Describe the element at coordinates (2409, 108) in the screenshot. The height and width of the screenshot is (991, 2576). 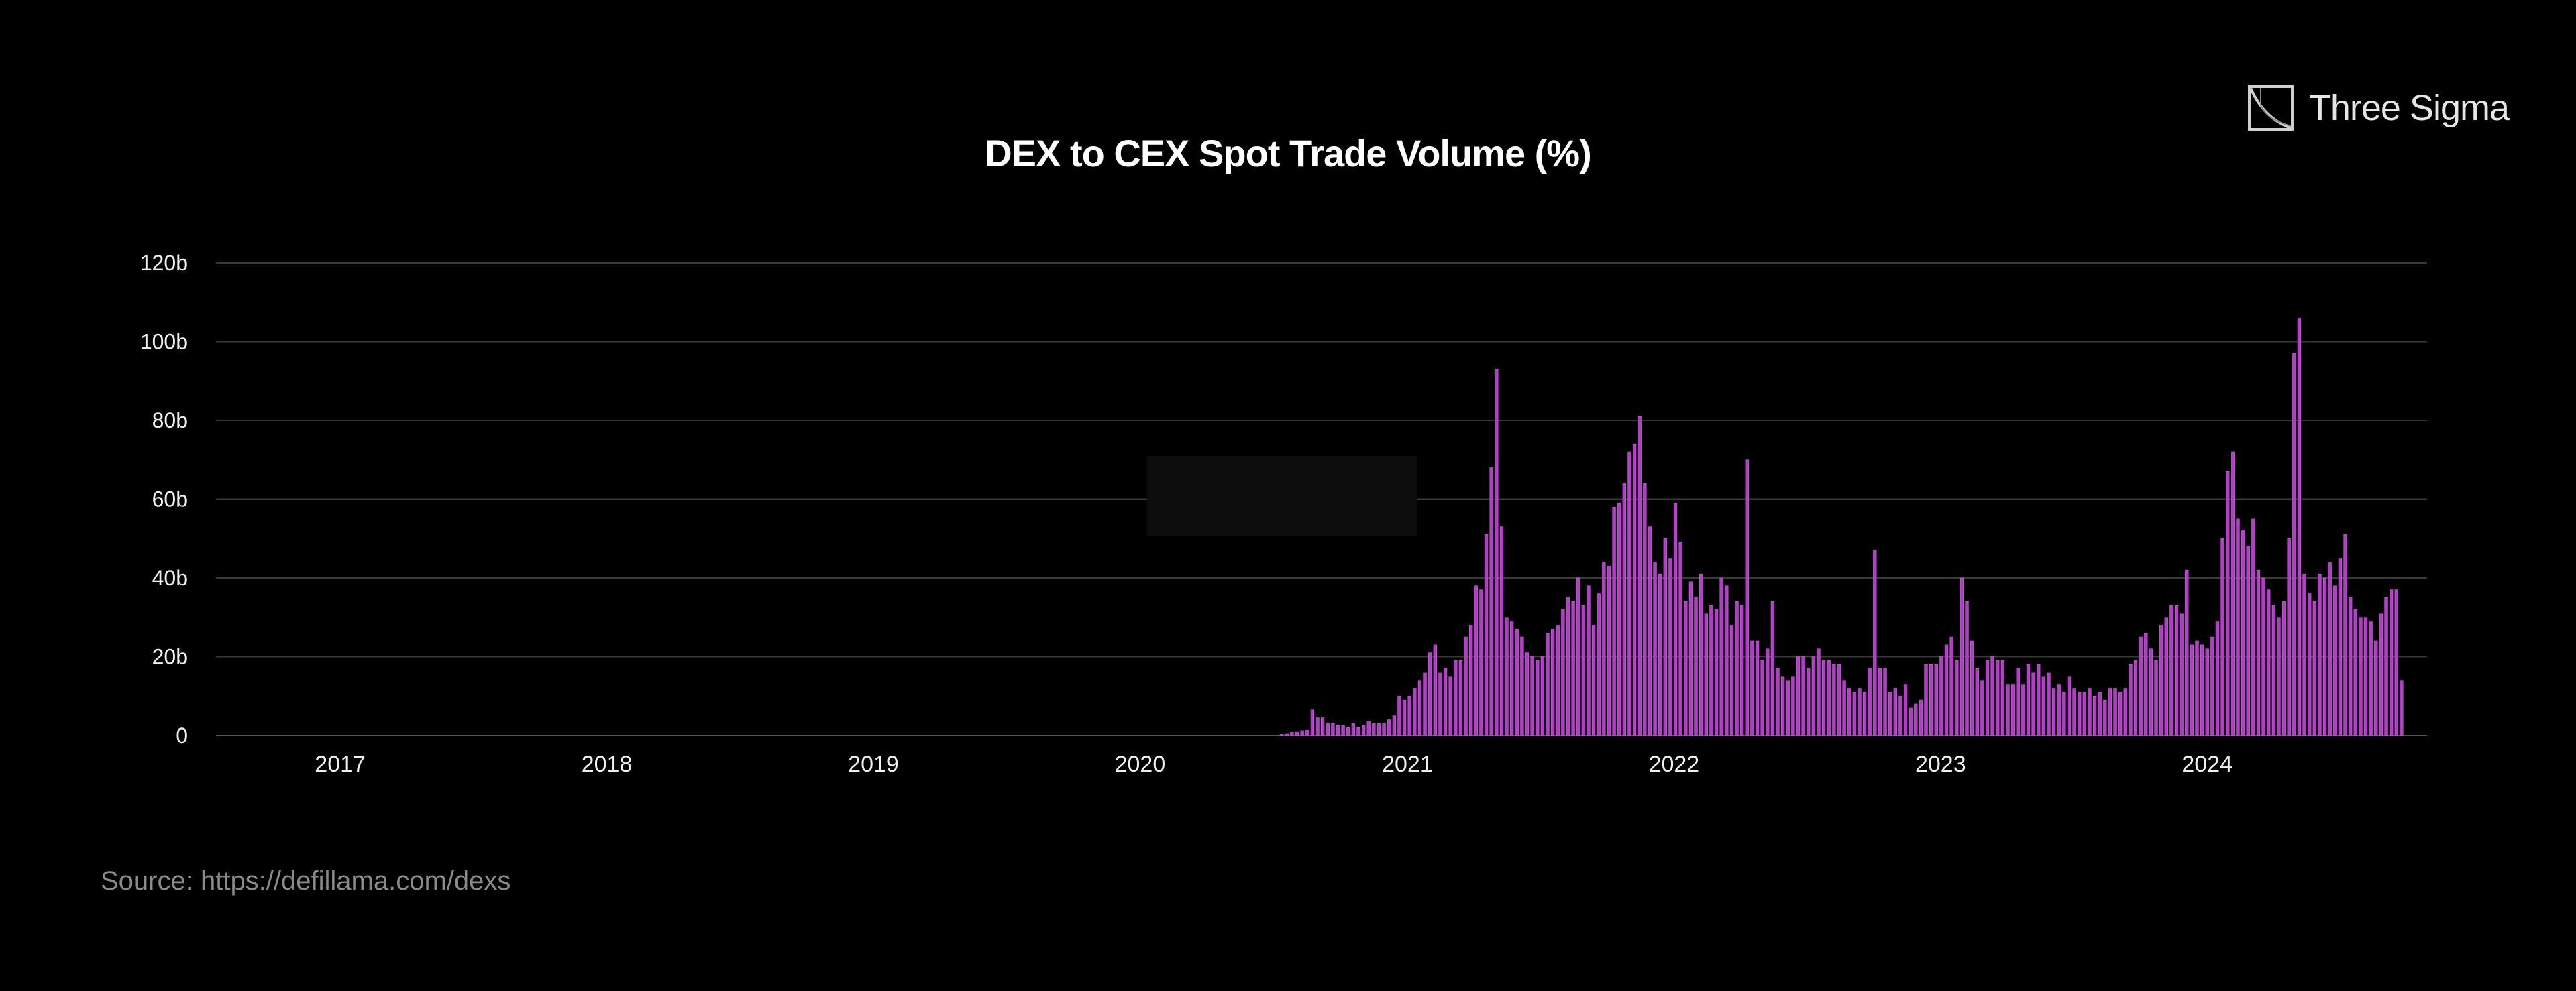
I see `brand-name: Three Sigma` at that location.